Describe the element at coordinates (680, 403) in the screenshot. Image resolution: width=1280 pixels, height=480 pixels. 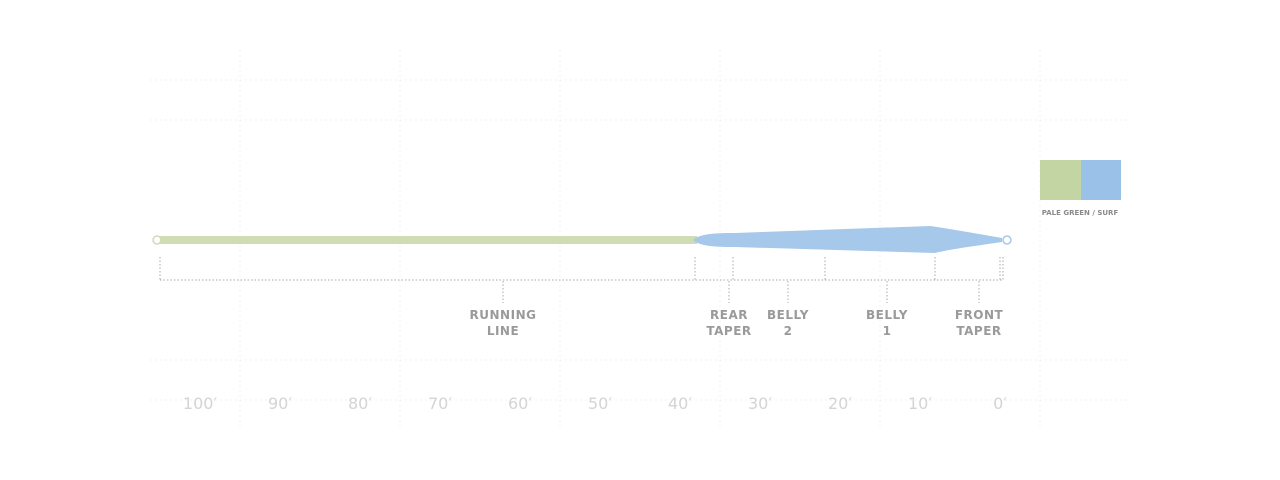
I see `axis-tick-label: 40′` at that location.